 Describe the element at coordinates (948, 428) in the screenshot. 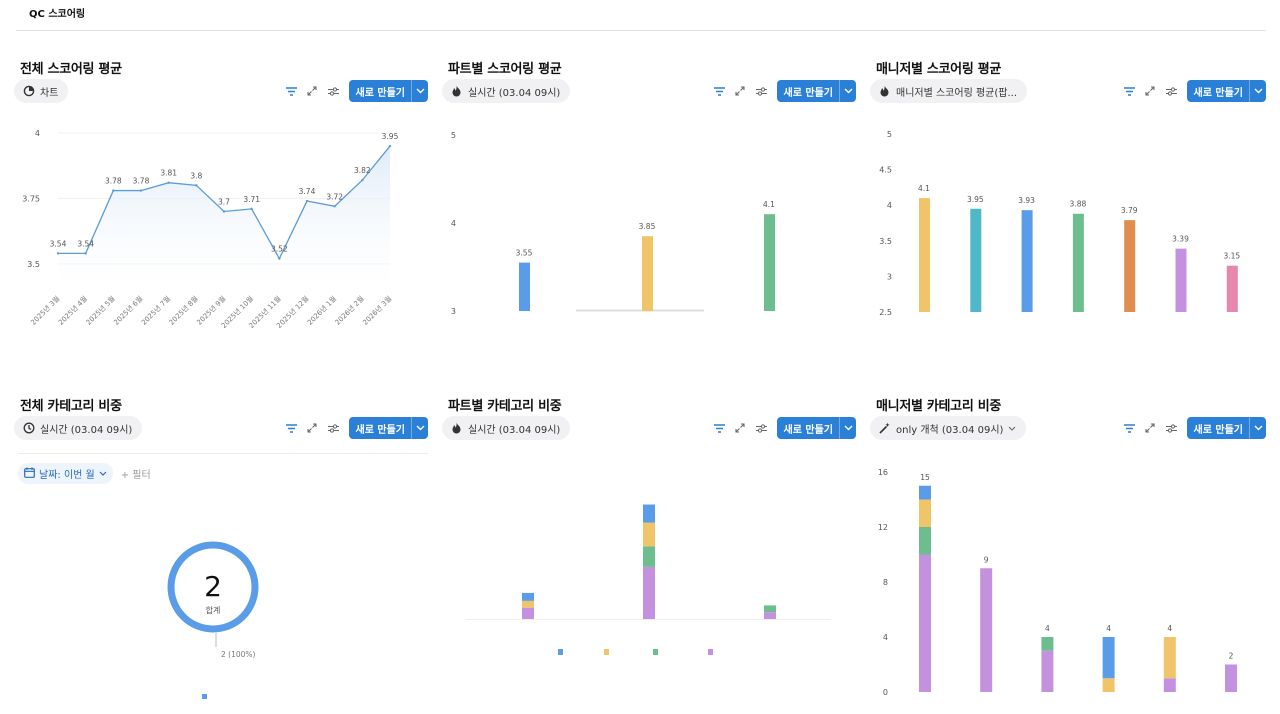

I see `view-selector: only 개척 (03.04 09시)` at that location.